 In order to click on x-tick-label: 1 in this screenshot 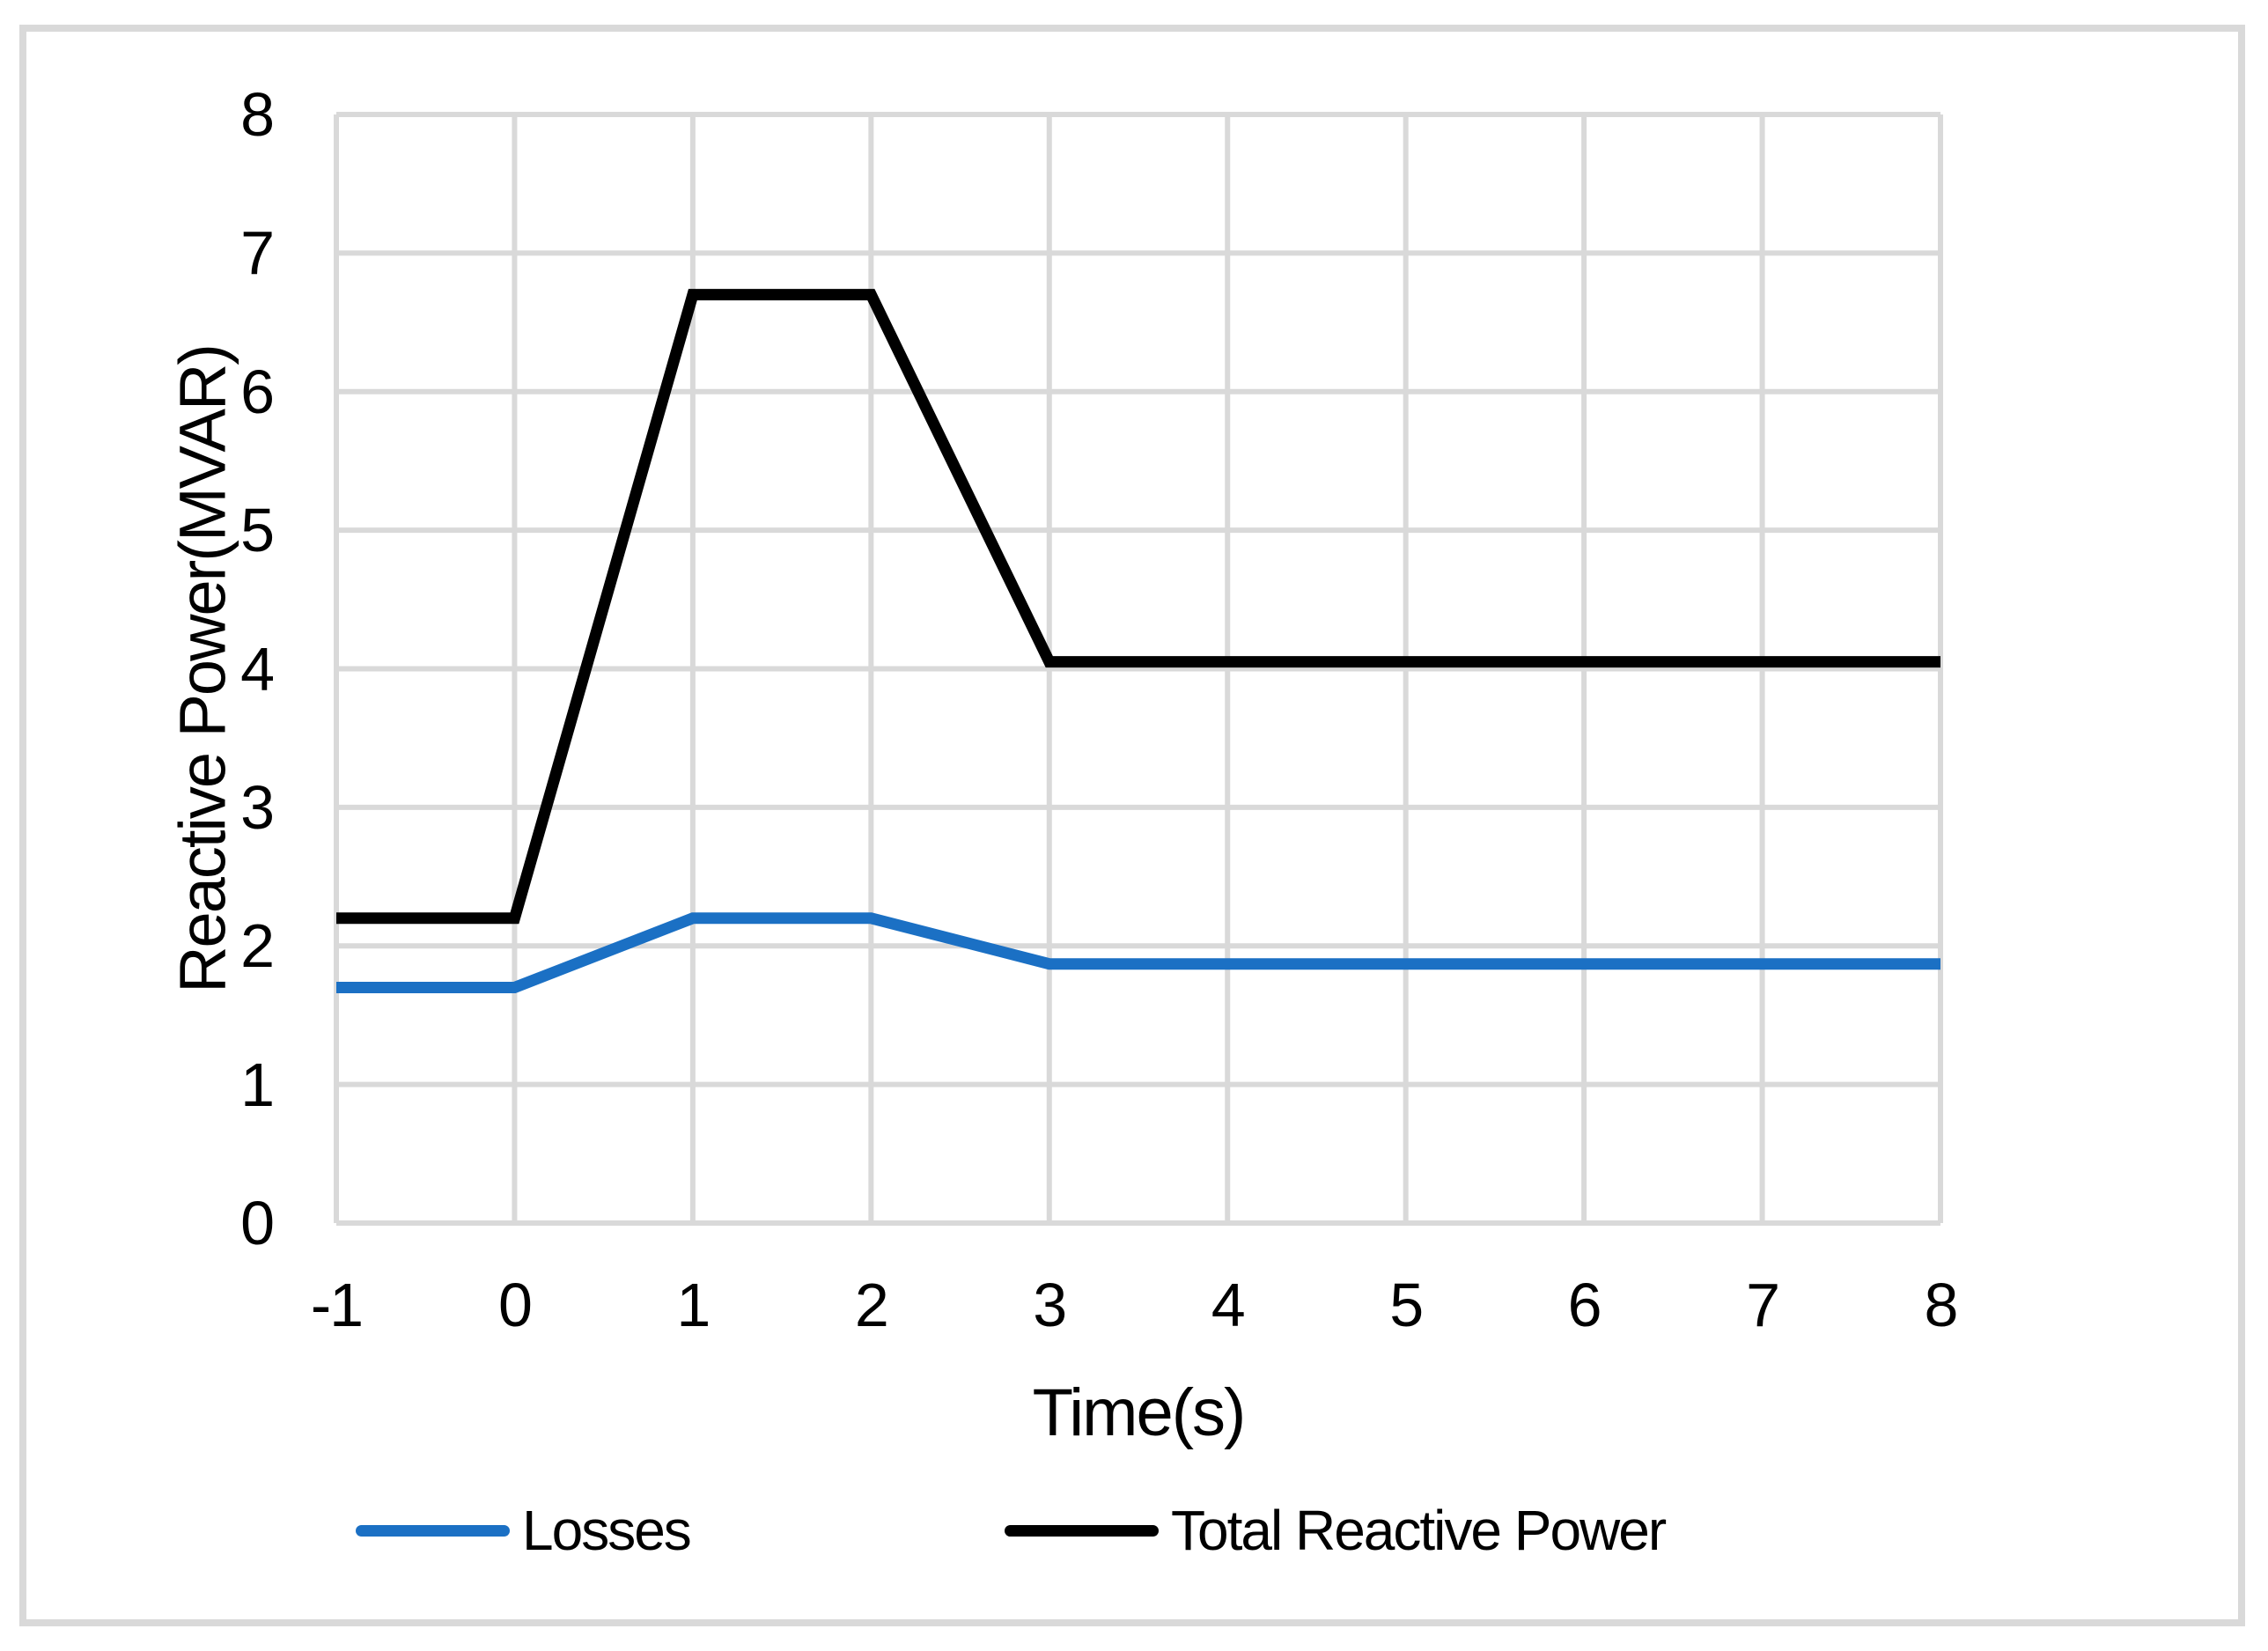, I will do `click(693, 1305)`.